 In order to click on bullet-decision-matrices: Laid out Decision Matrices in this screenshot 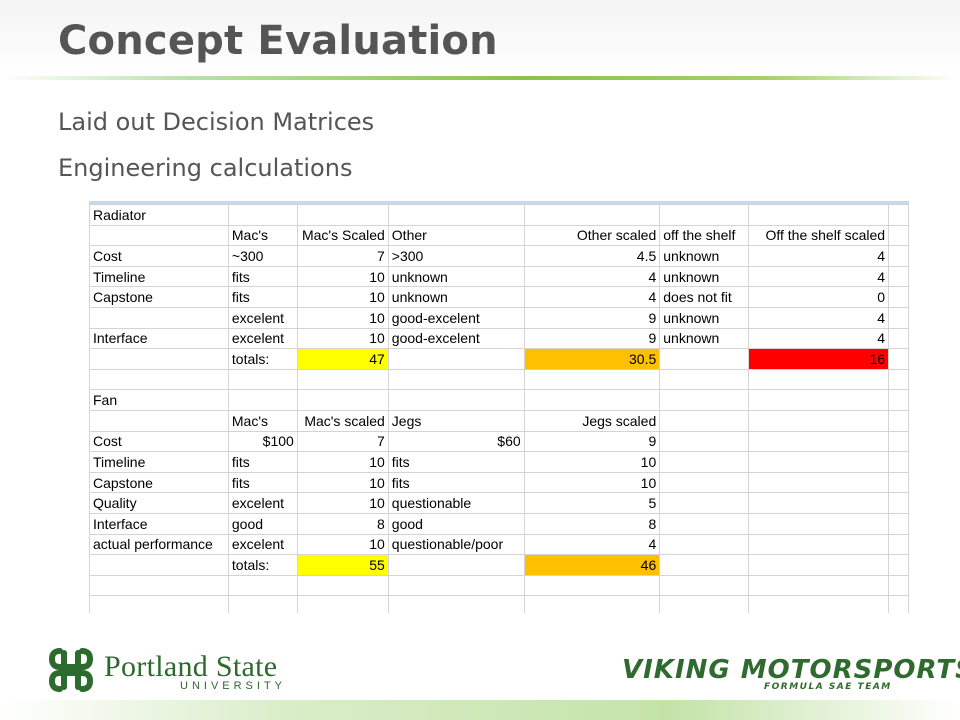, I will do `click(216, 122)`.